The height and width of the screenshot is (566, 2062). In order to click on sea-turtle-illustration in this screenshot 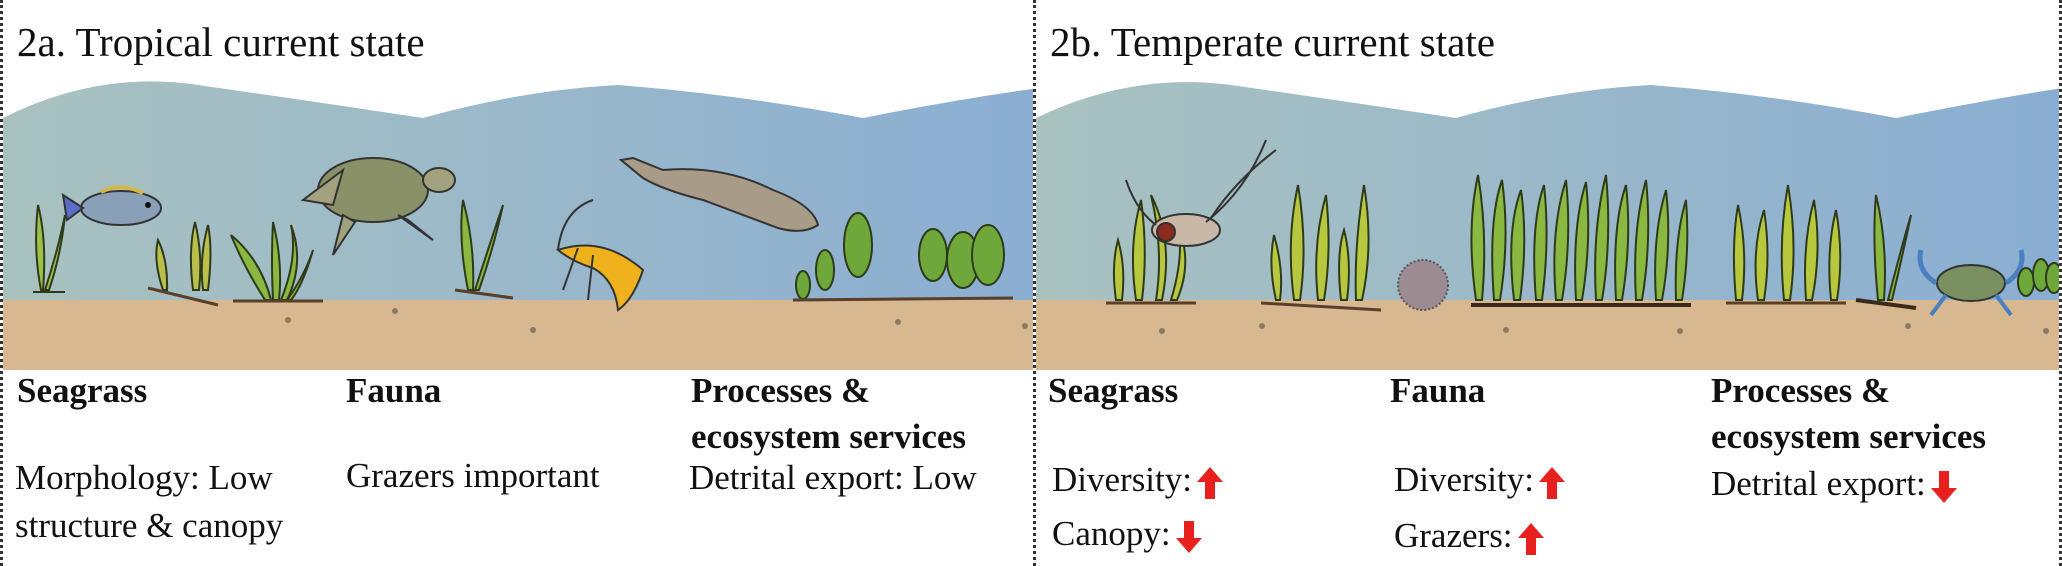, I will do `click(378, 206)`.